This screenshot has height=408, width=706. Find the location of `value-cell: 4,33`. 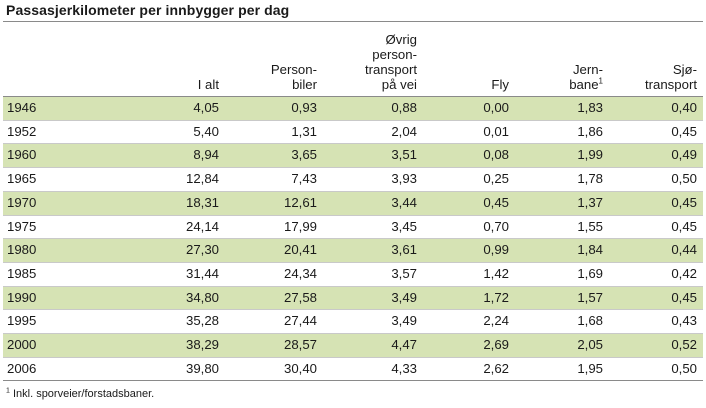

value-cell: 4,33 is located at coordinates (373, 369).